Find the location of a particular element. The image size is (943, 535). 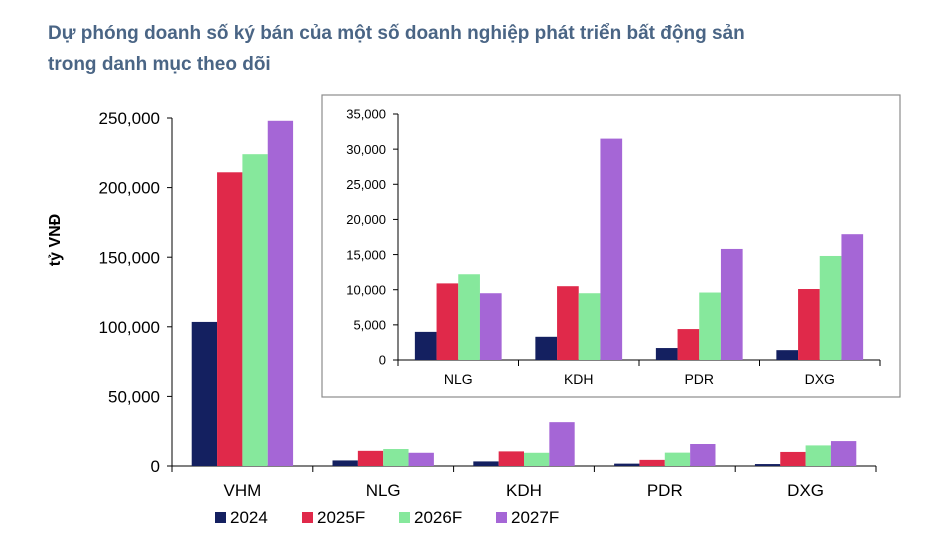

inset-x-tick-label: KDH is located at coordinates (579, 379).